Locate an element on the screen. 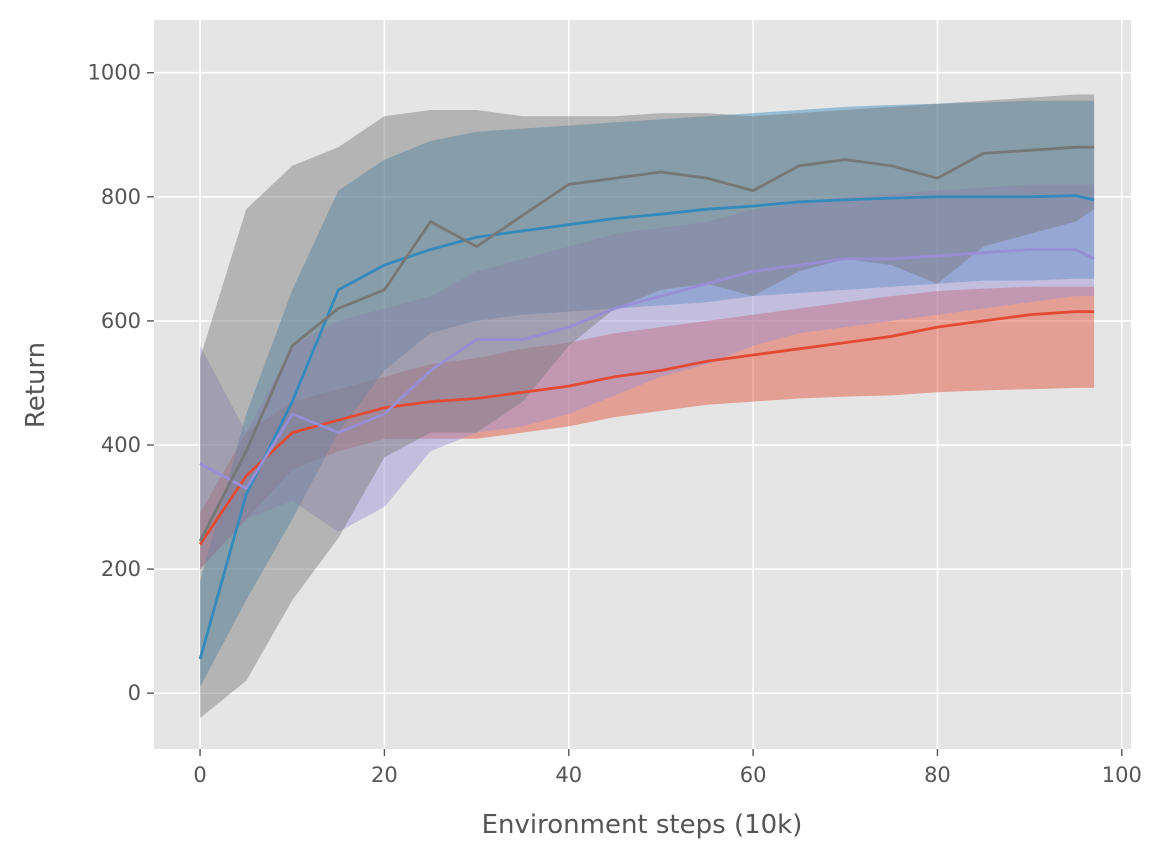 Image resolution: width=1162 pixels, height=860 pixels. x-tick-label: 20 is located at coordinates (384, 775).